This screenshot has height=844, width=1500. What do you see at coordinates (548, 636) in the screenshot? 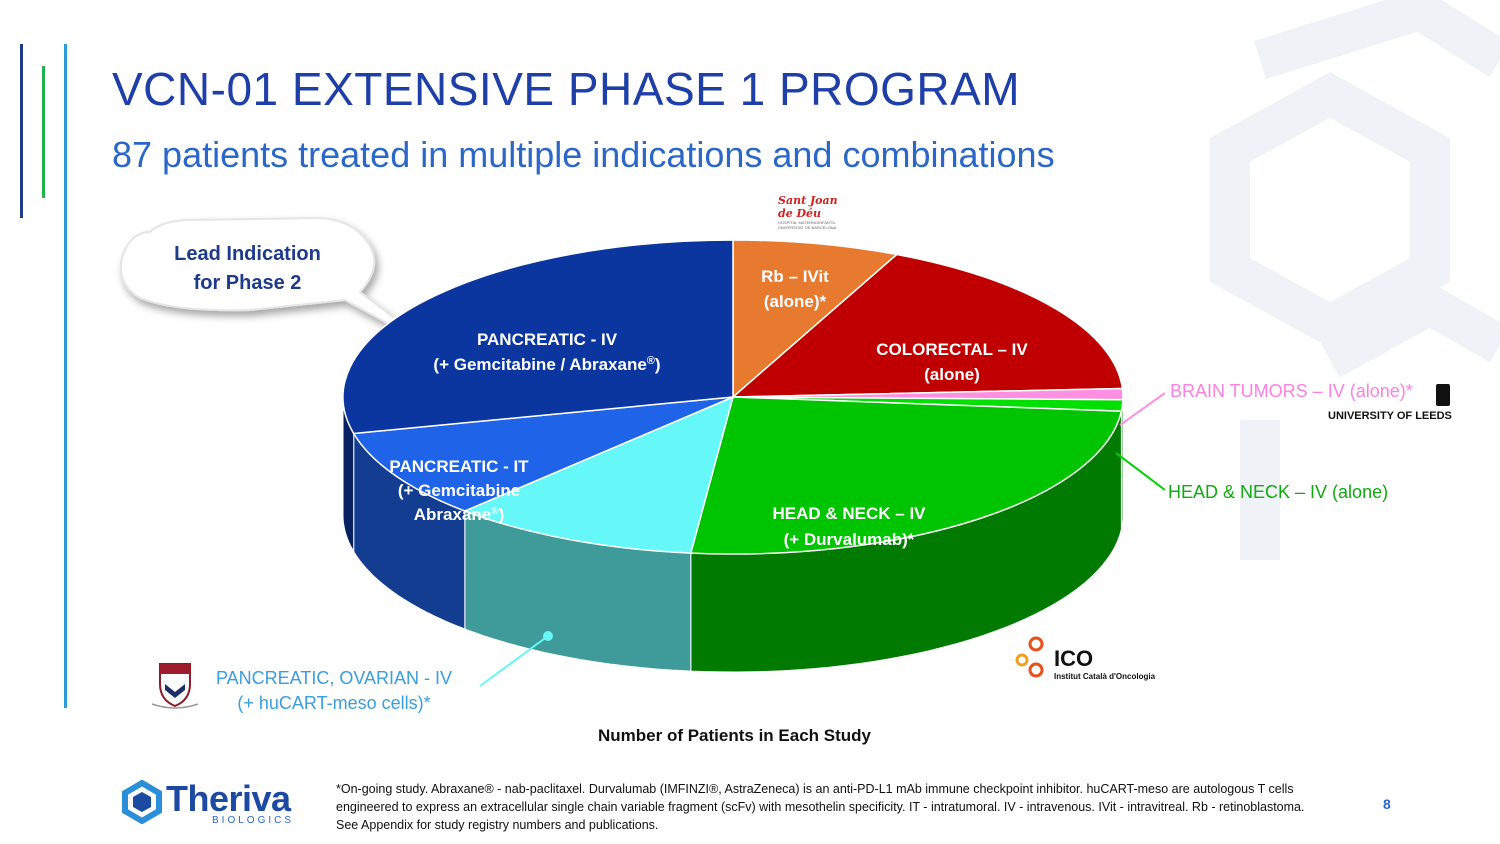
I see `leader-panc-ov-dot` at bounding box center [548, 636].